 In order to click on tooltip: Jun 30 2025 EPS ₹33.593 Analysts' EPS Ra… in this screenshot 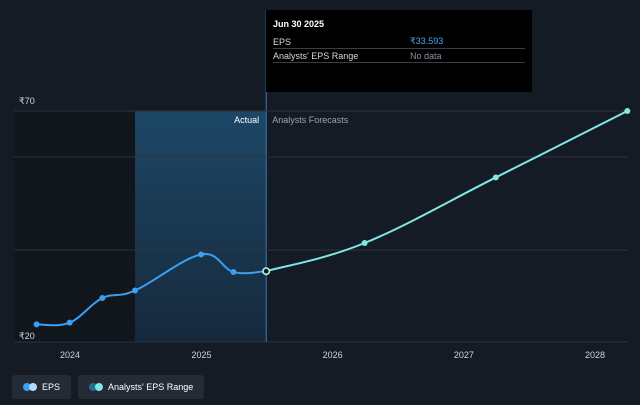, I will do `click(399, 51)`.